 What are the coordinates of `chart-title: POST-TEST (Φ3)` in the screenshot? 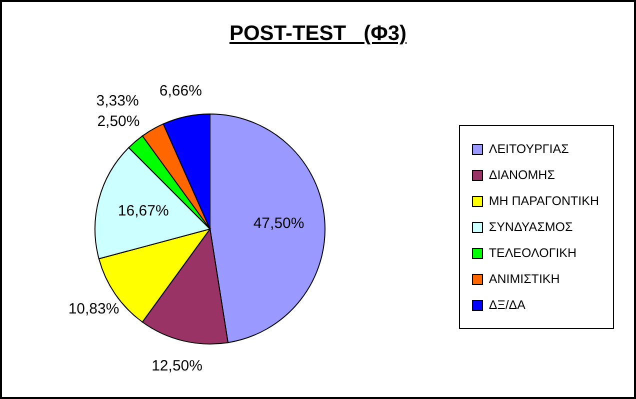 It's located at (318, 34).